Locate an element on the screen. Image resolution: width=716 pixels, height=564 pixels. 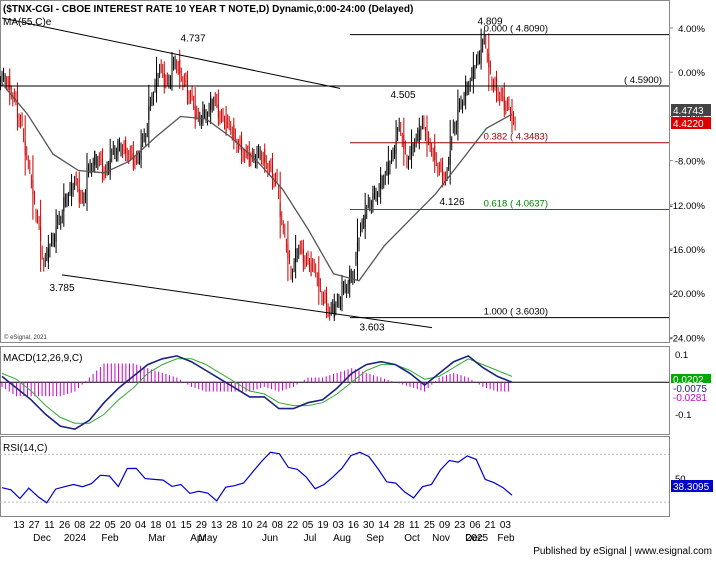
price-y-tick: -16.00% is located at coordinates (688, 250).